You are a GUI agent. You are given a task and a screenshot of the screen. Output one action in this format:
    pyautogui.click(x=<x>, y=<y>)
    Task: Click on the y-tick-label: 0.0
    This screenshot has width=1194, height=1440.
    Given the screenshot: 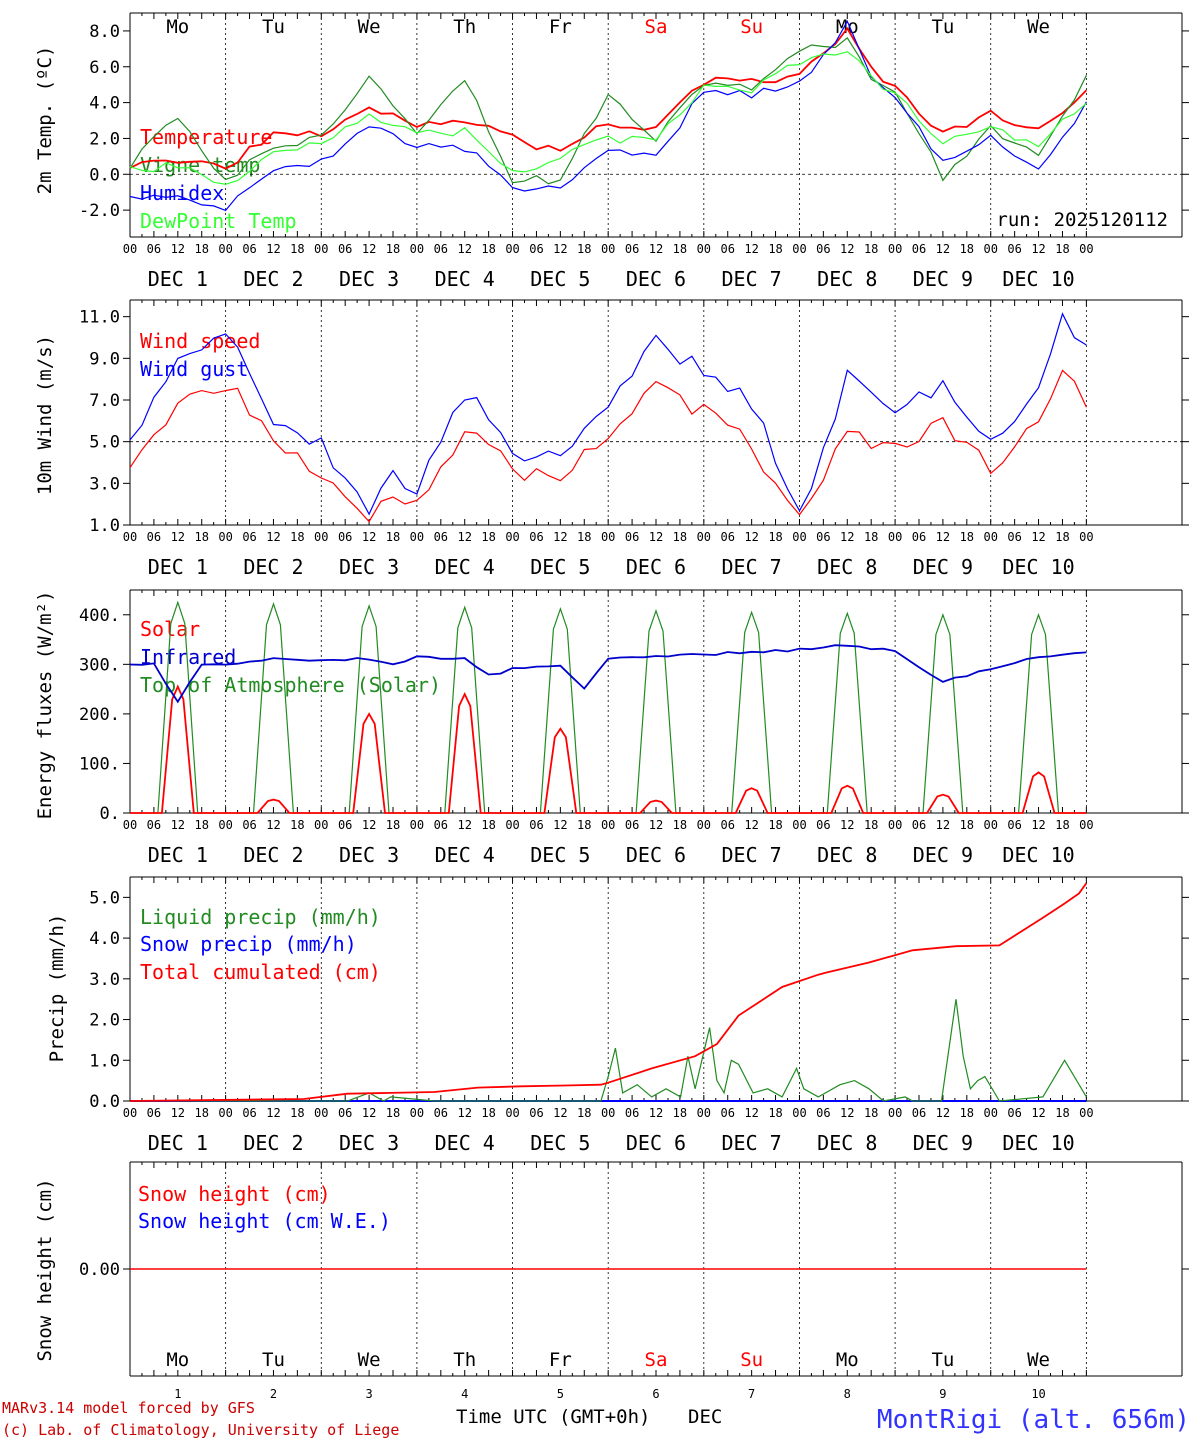 What is the action you would take?
    pyautogui.click(x=104, y=175)
    